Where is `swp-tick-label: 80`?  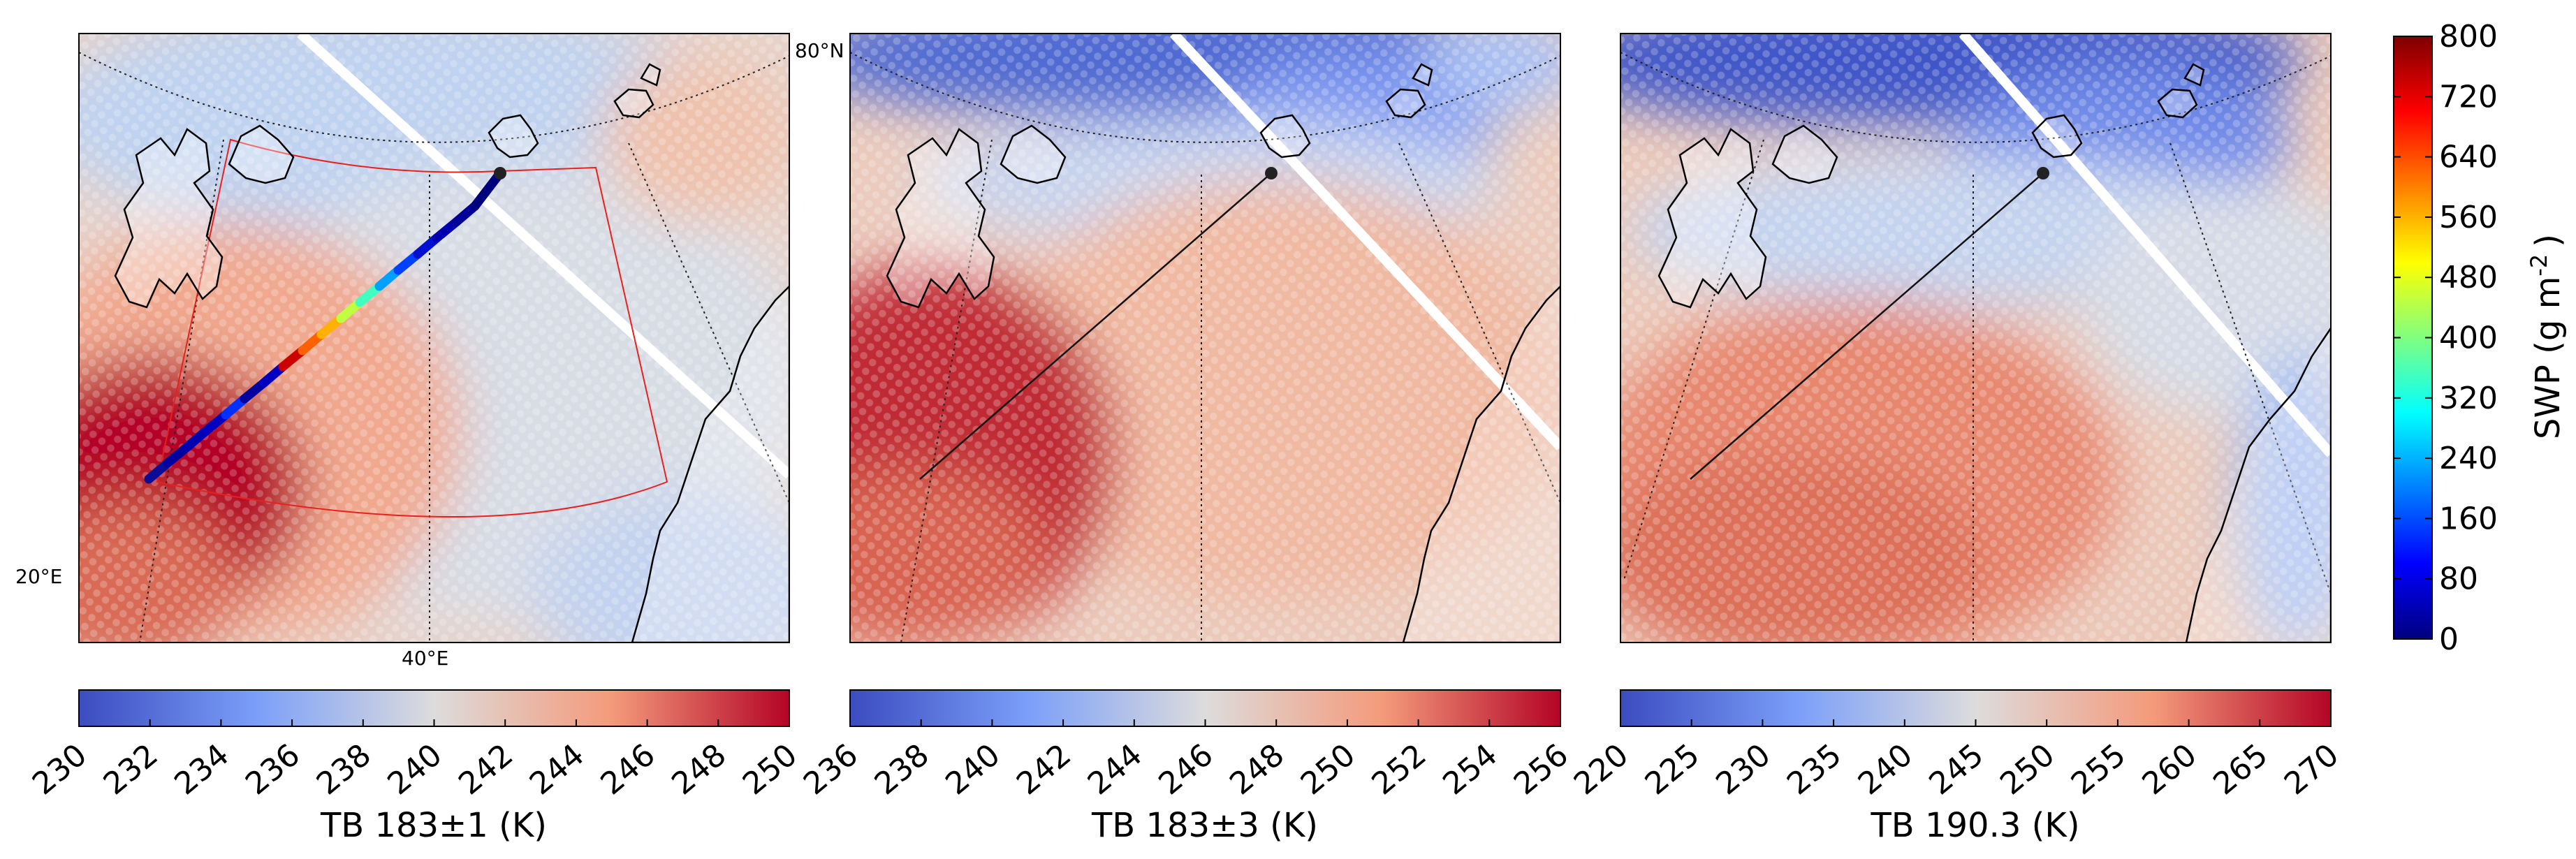 swp-tick-label: 80 is located at coordinates (2458, 579).